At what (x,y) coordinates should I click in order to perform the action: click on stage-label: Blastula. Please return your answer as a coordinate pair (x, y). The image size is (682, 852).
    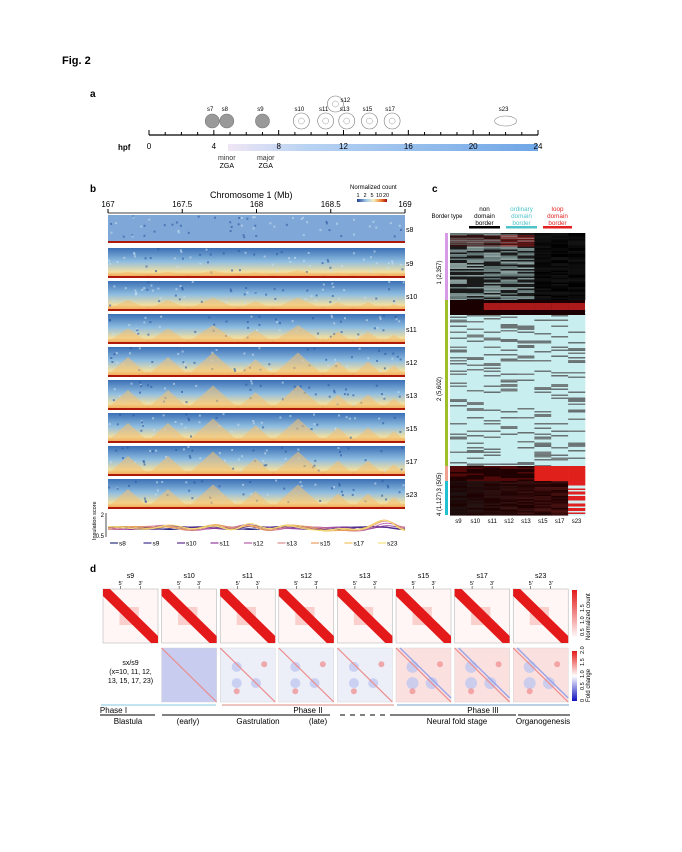
    Looking at the image, I should click on (128, 721).